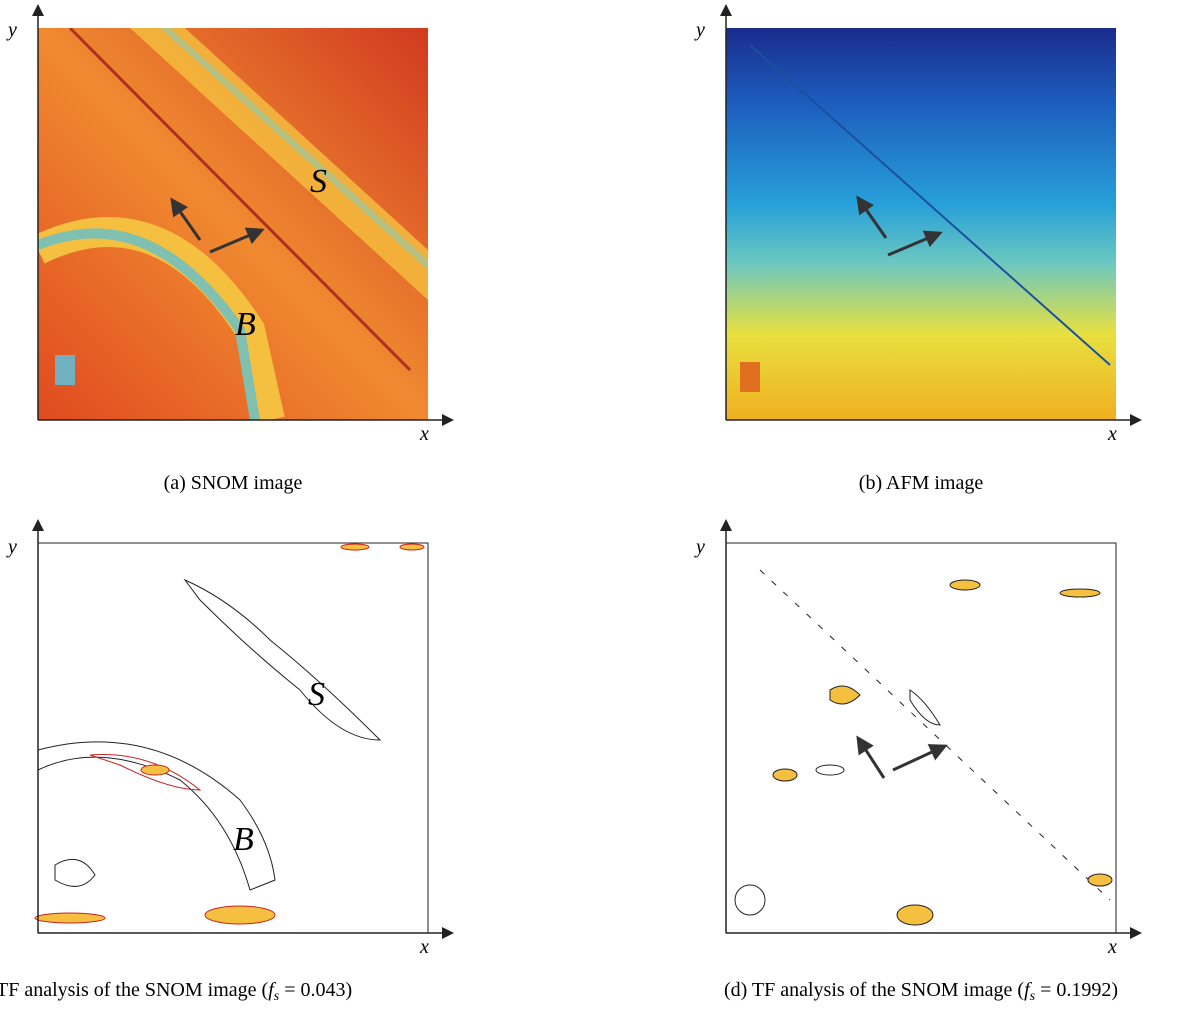 The width and height of the screenshot is (1184, 1011). What do you see at coordinates (921, 483) in the screenshot?
I see `caption: (b) AFM image` at bounding box center [921, 483].